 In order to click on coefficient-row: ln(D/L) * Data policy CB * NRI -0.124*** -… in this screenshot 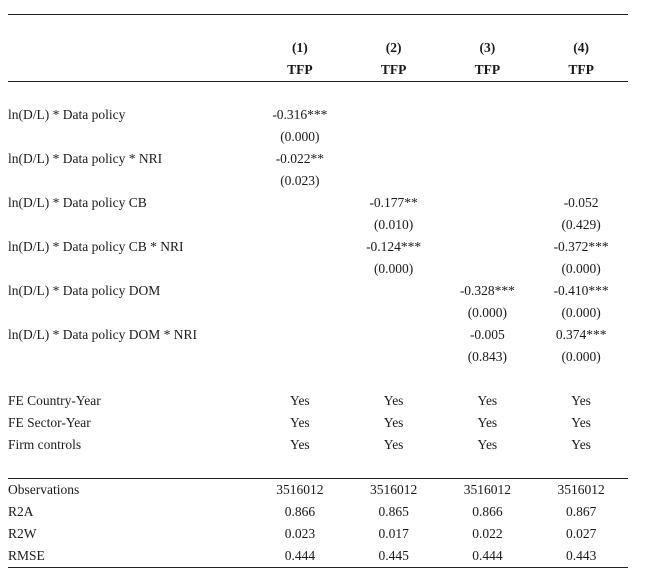, I will do `click(318, 247)`.